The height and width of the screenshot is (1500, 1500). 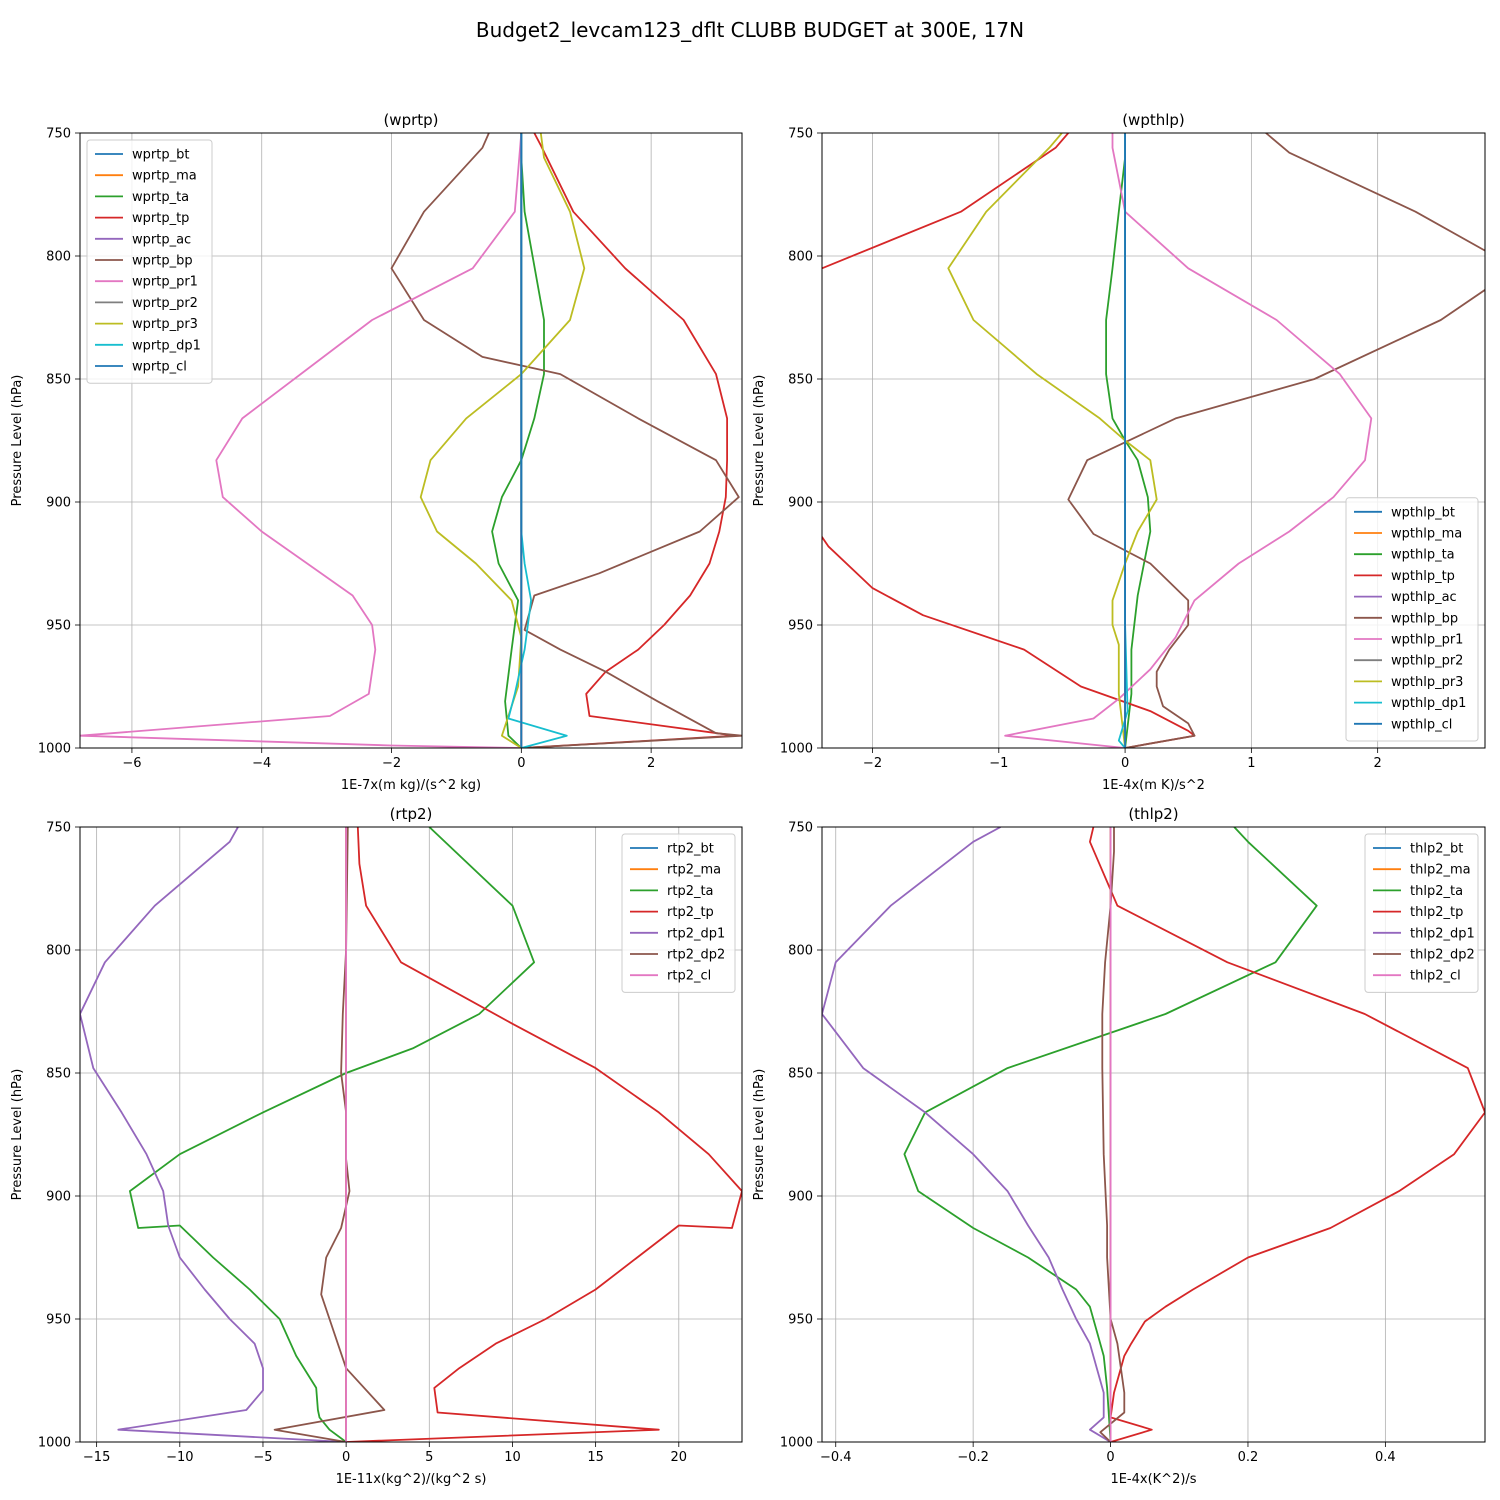 I want to click on series-line-rtp2_tp, so click(x=544, y=1134).